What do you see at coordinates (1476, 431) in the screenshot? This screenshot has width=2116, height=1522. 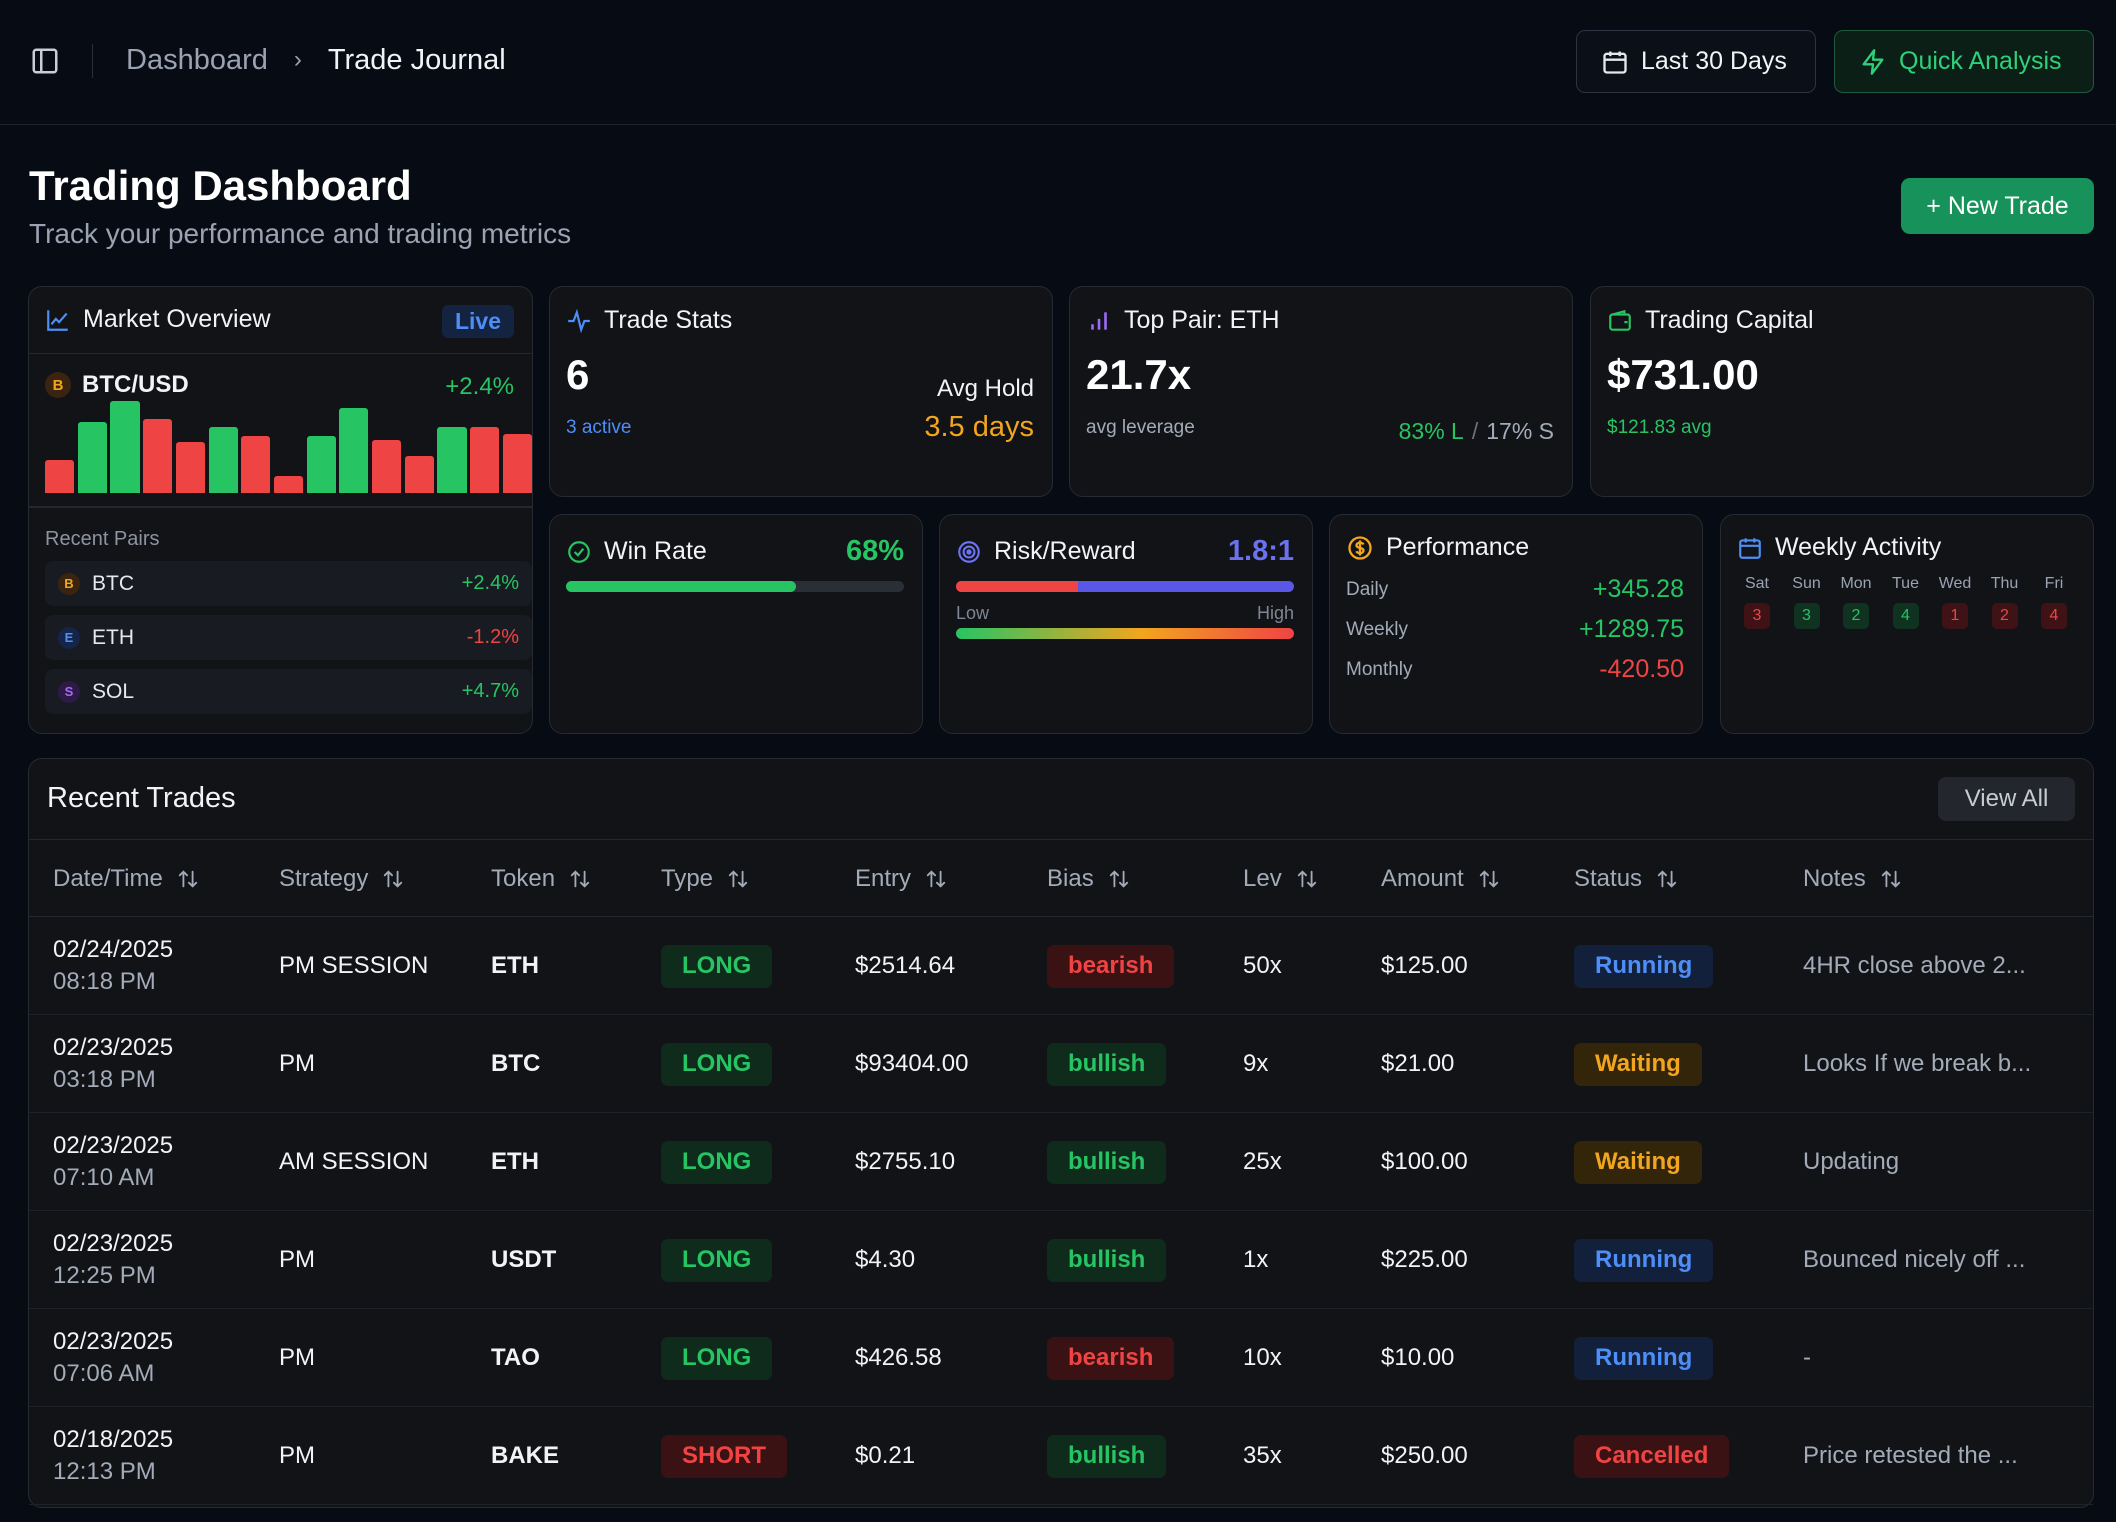 I see `long-short-split: 83% L / 17% S` at bounding box center [1476, 431].